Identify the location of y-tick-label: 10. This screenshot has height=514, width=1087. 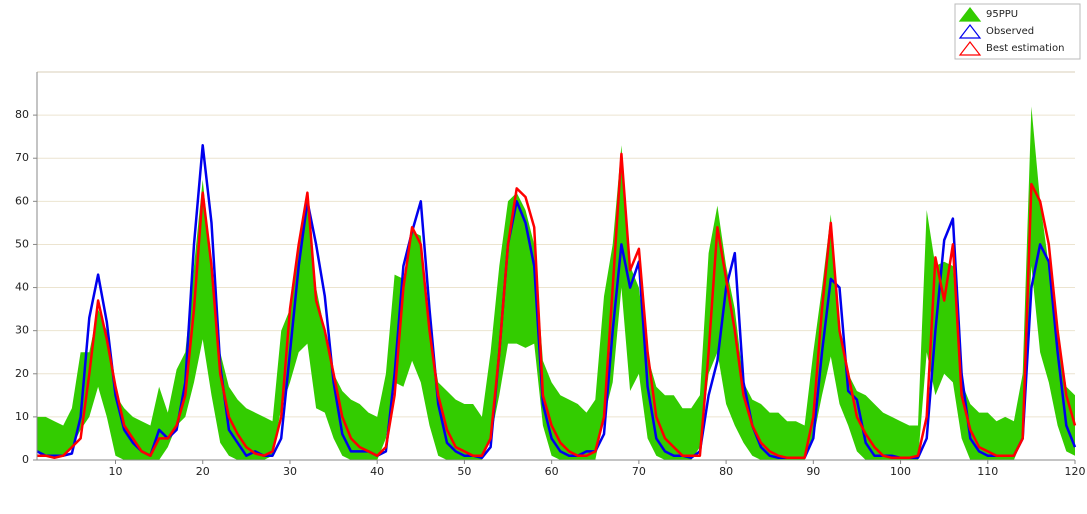
(22, 416).